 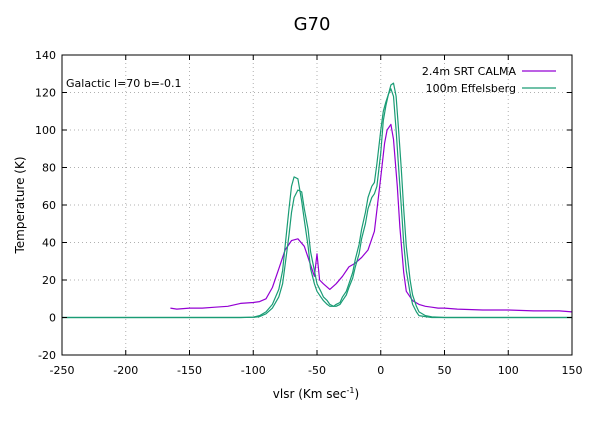 I want to click on x-axis-label: vlsr (Km sec-1), so click(x=316, y=393).